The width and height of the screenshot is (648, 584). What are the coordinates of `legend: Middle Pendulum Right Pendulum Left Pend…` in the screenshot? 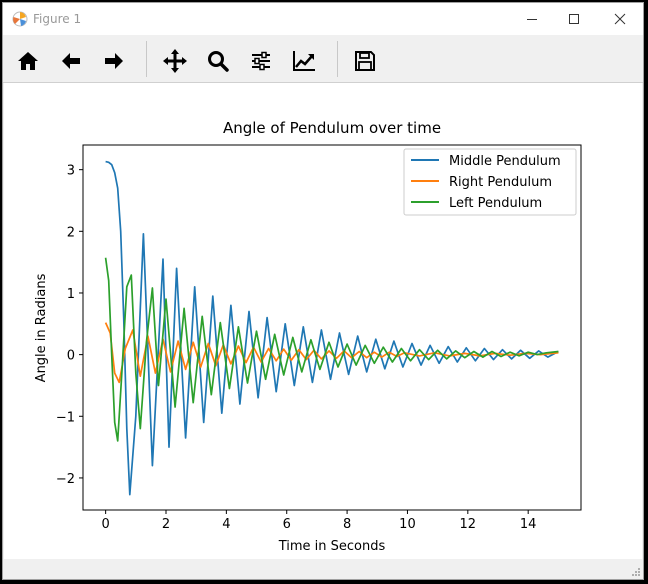 It's located at (490, 182).